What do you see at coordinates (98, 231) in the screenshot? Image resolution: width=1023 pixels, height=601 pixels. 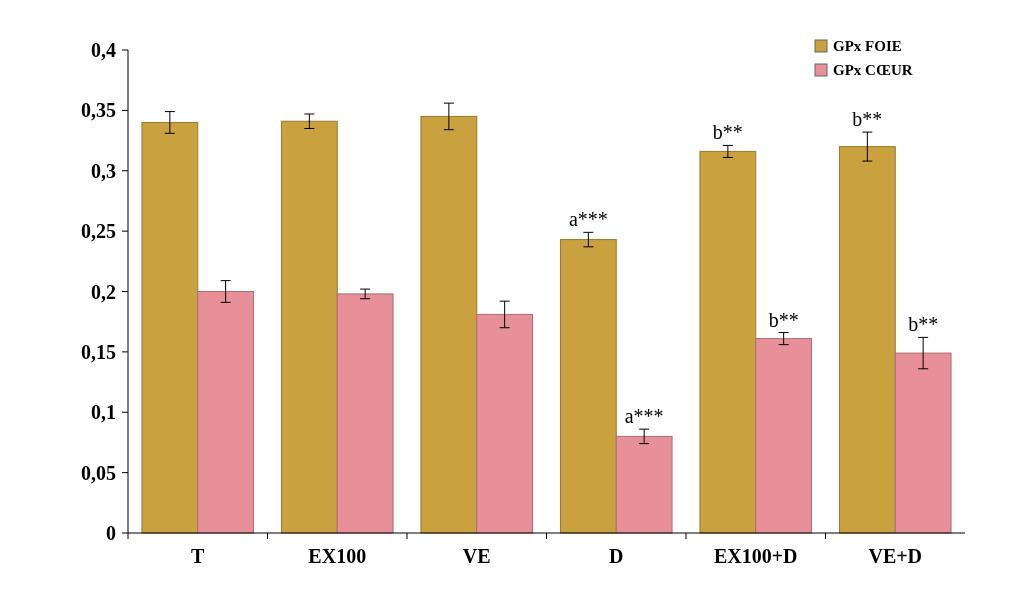 I see `y-tick-label: 0,25` at bounding box center [98, 231].